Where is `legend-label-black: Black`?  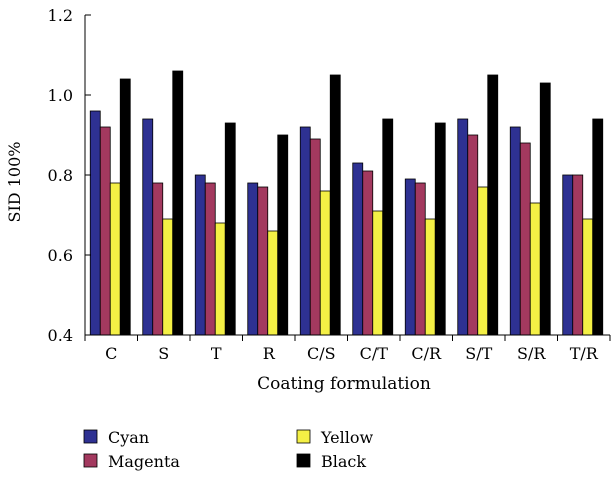 legend-label-black: Black is located at coordinates (343, 461).